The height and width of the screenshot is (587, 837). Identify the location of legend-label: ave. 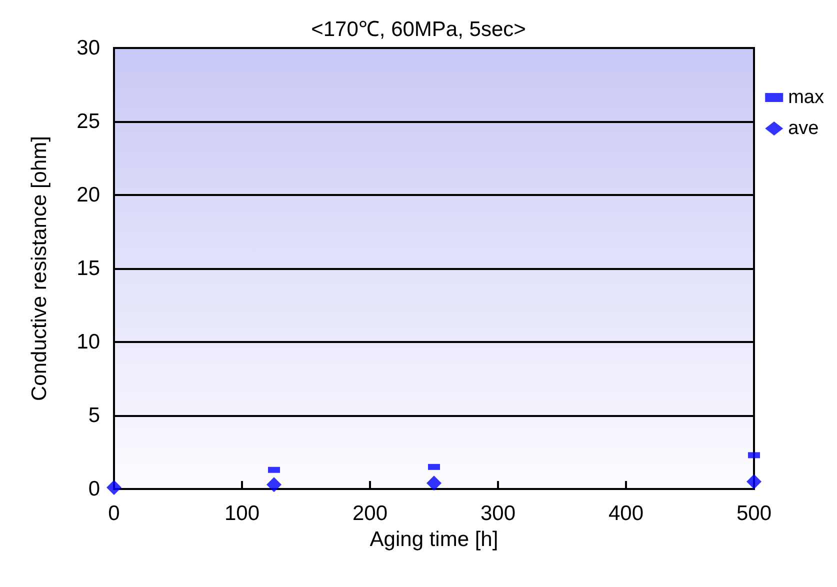
(803, 128).